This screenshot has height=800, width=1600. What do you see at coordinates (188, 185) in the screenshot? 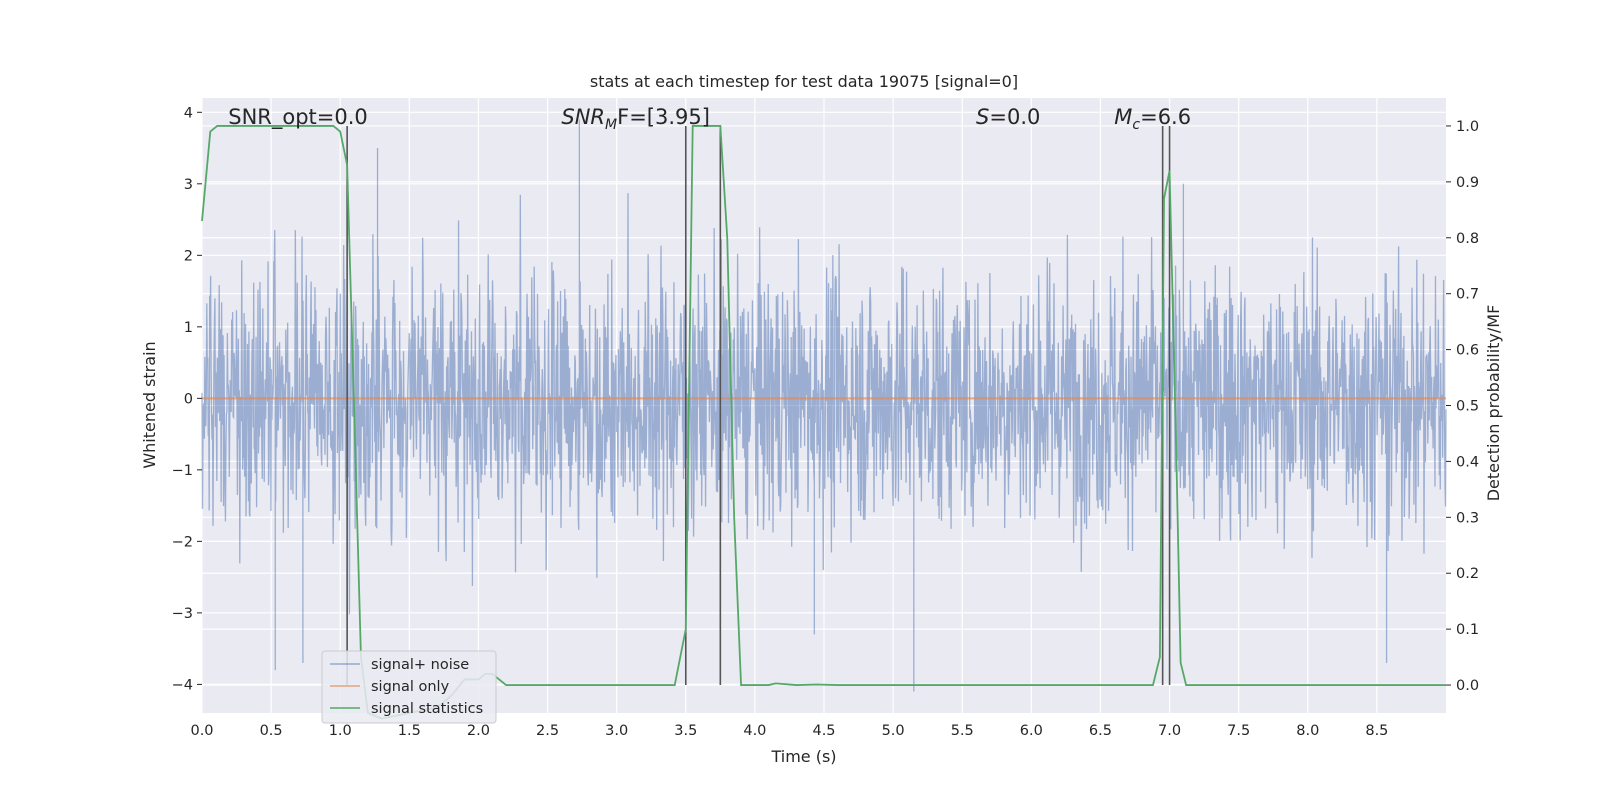
I see `y-tick-label: 3` at bounding box center [188, 185].